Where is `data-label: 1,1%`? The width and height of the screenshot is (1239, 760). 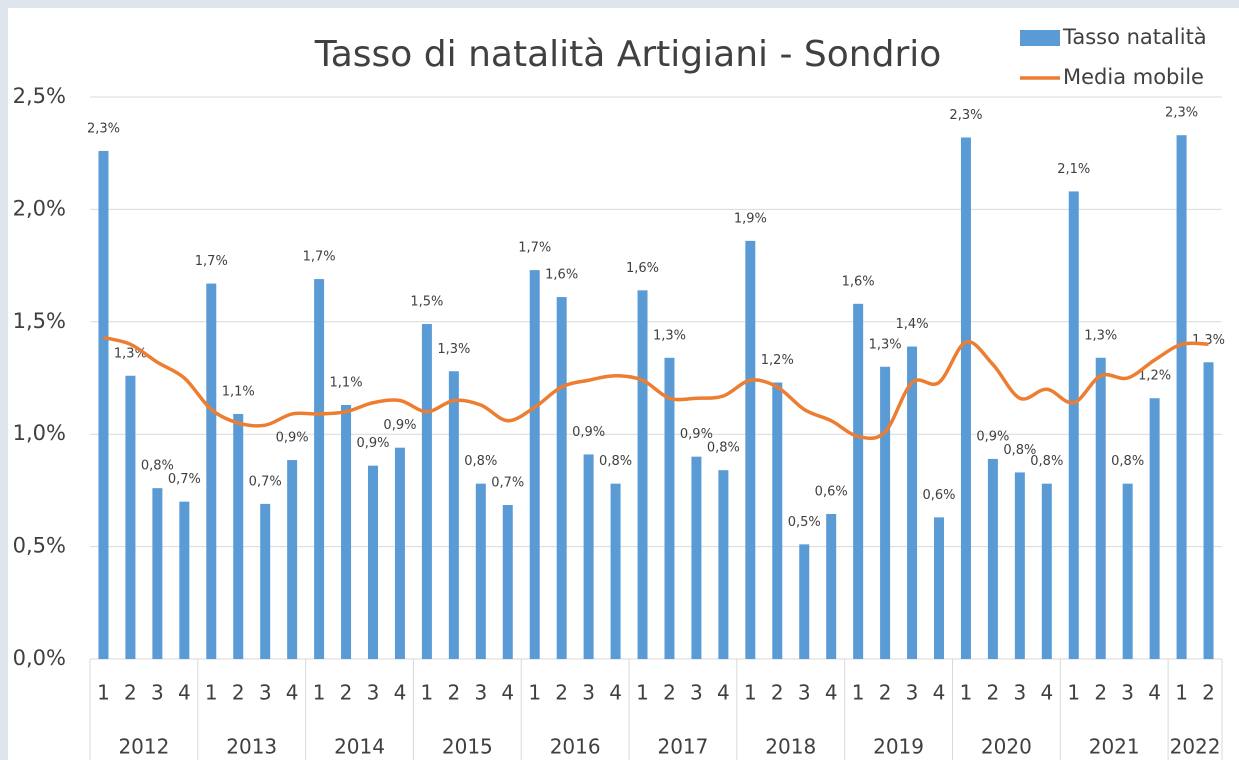 data-label: 1,1% is located at coordinates (346, 382).